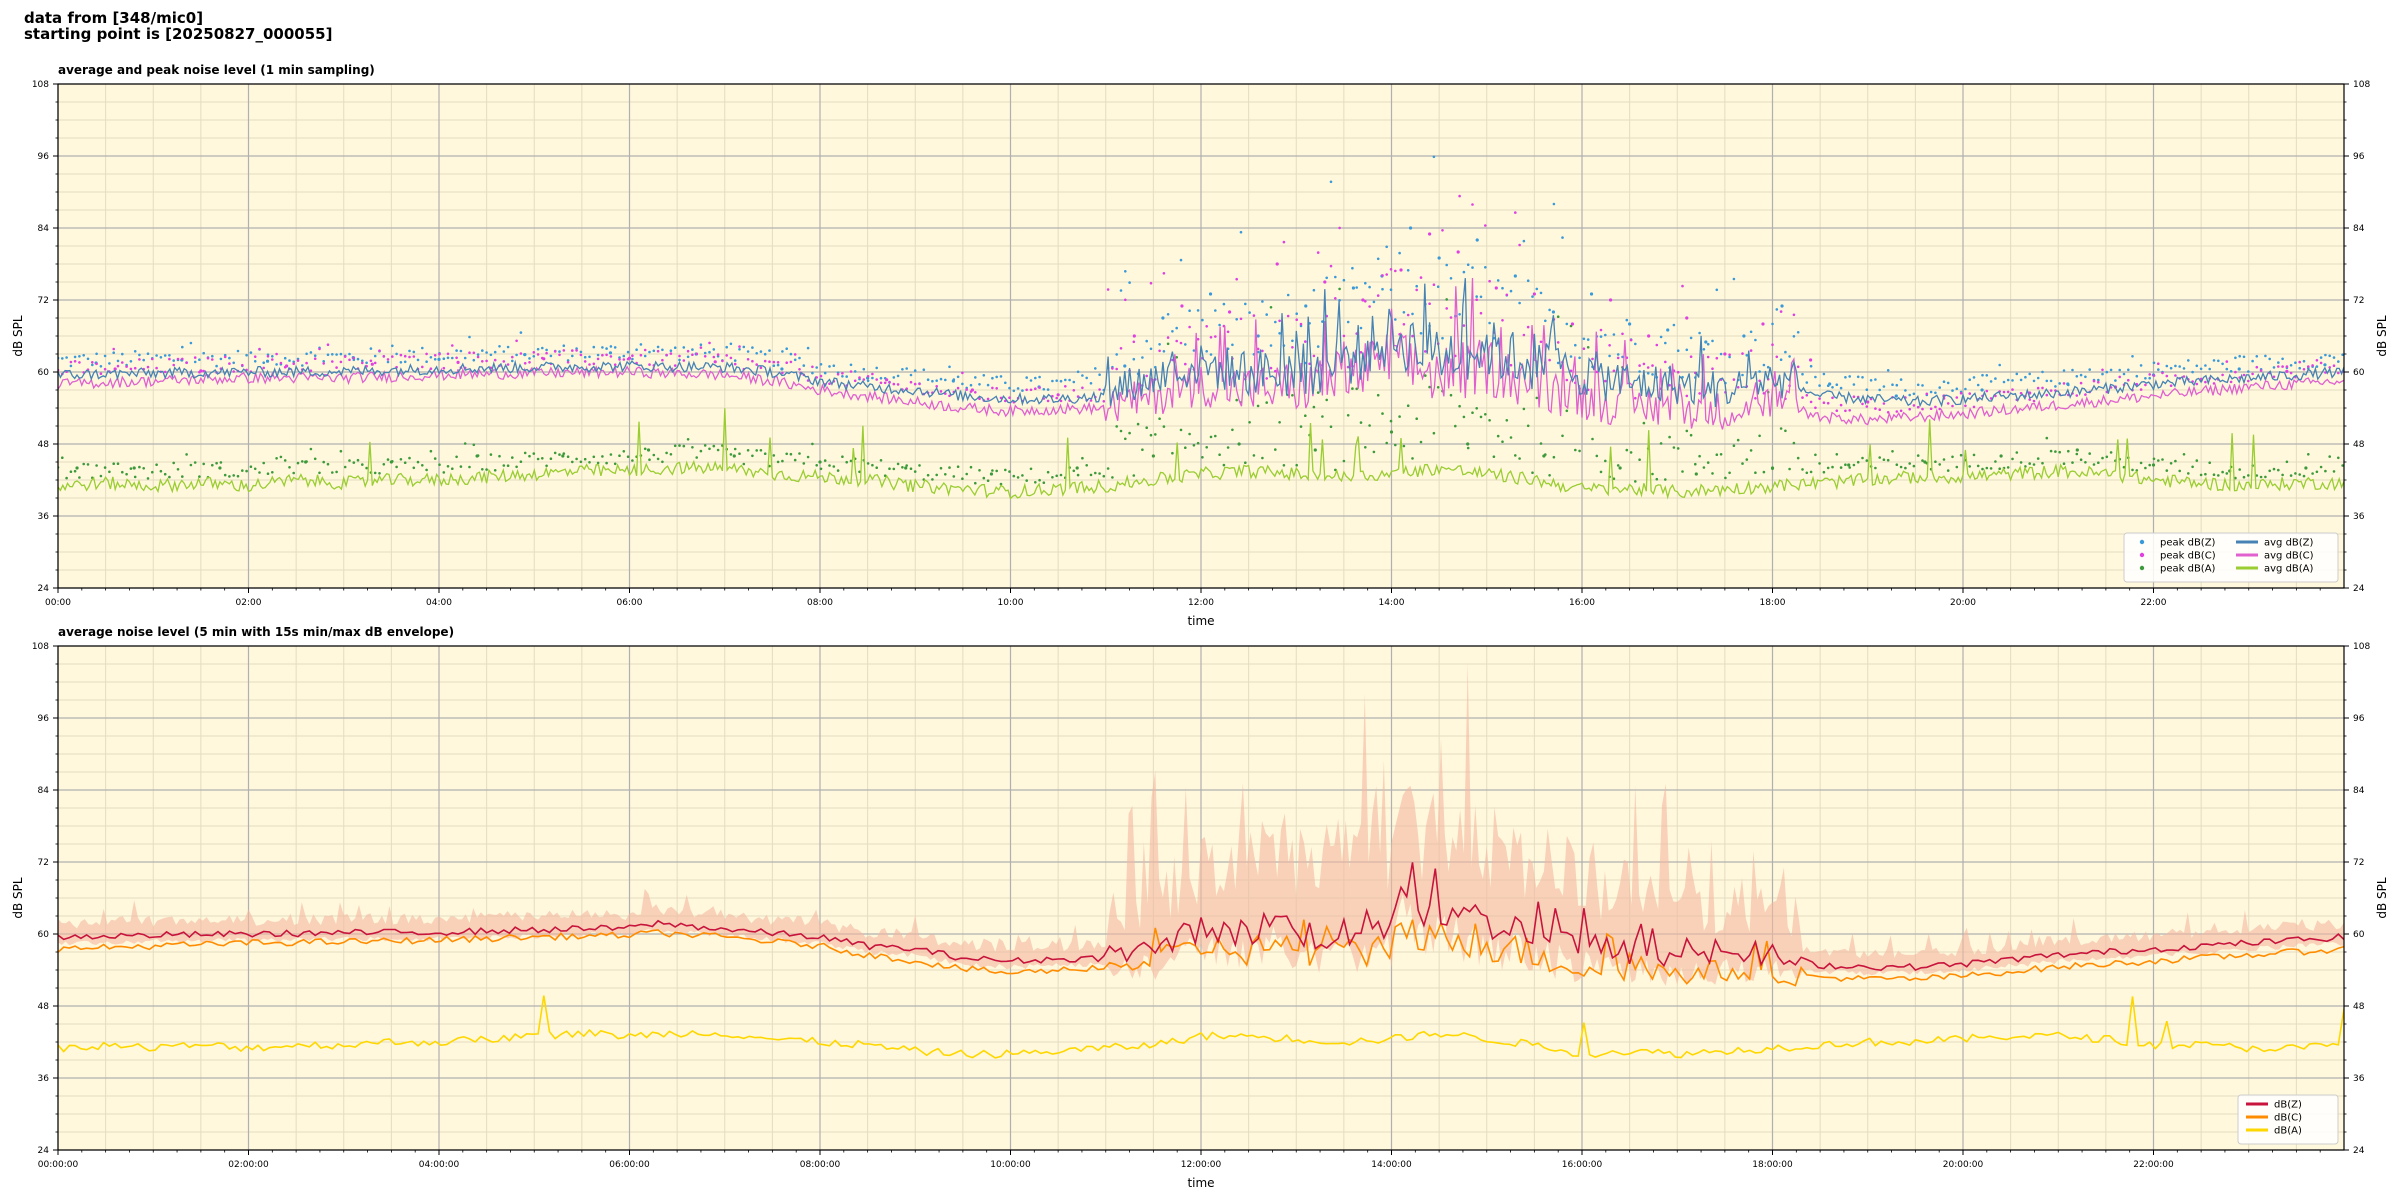 The width and height of the screenshot is (2400, 1200). I want to click on x-tick-label: 20:00:00, so click(1963, 1165).